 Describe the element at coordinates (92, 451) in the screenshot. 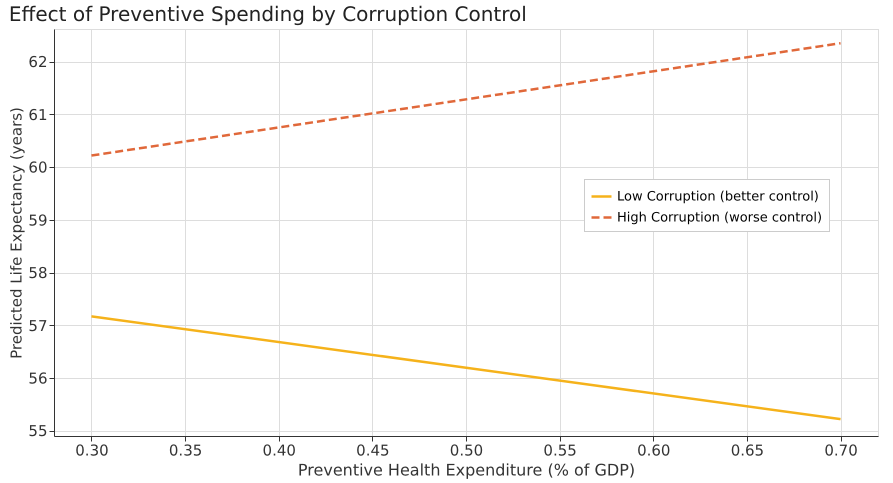

I see `x-tick-label: 0.30` at that location.